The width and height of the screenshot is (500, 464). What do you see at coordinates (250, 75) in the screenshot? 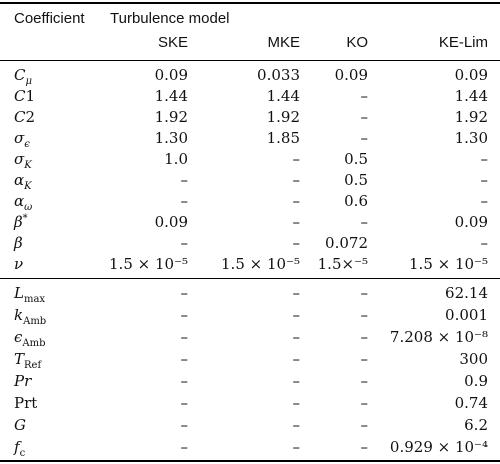
I see `table-row: Cμ 0.09 0.033 0.09 0.09` at bounding box center [250, 75].